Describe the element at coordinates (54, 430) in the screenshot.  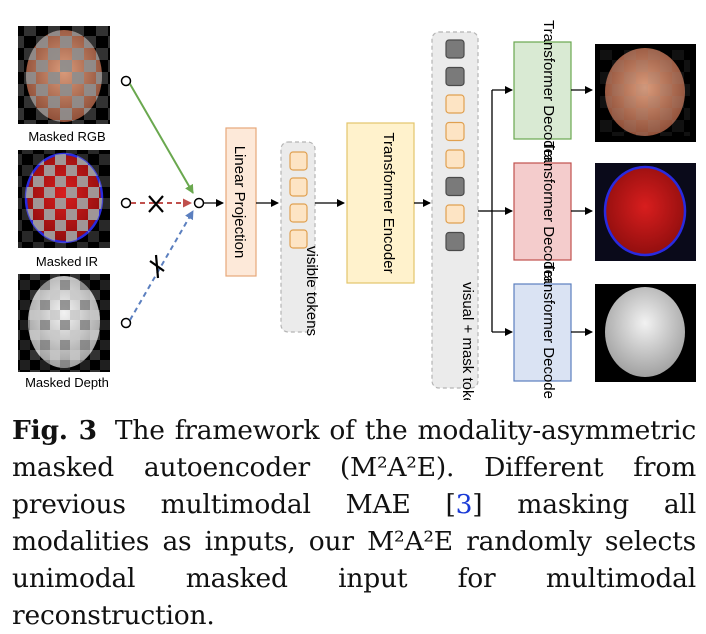
I see `figure-label: Fig. 3` at that location.